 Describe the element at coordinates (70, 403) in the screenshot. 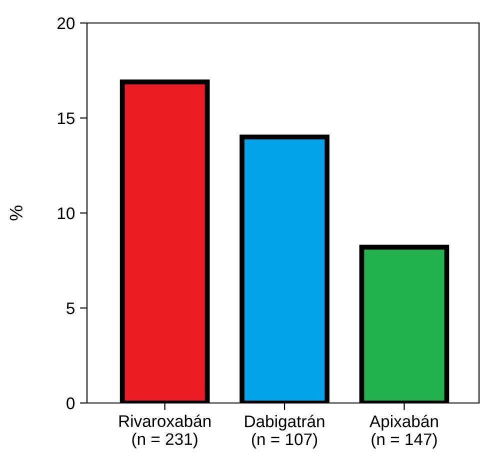

I see `y-tick-label: 0` at that location.